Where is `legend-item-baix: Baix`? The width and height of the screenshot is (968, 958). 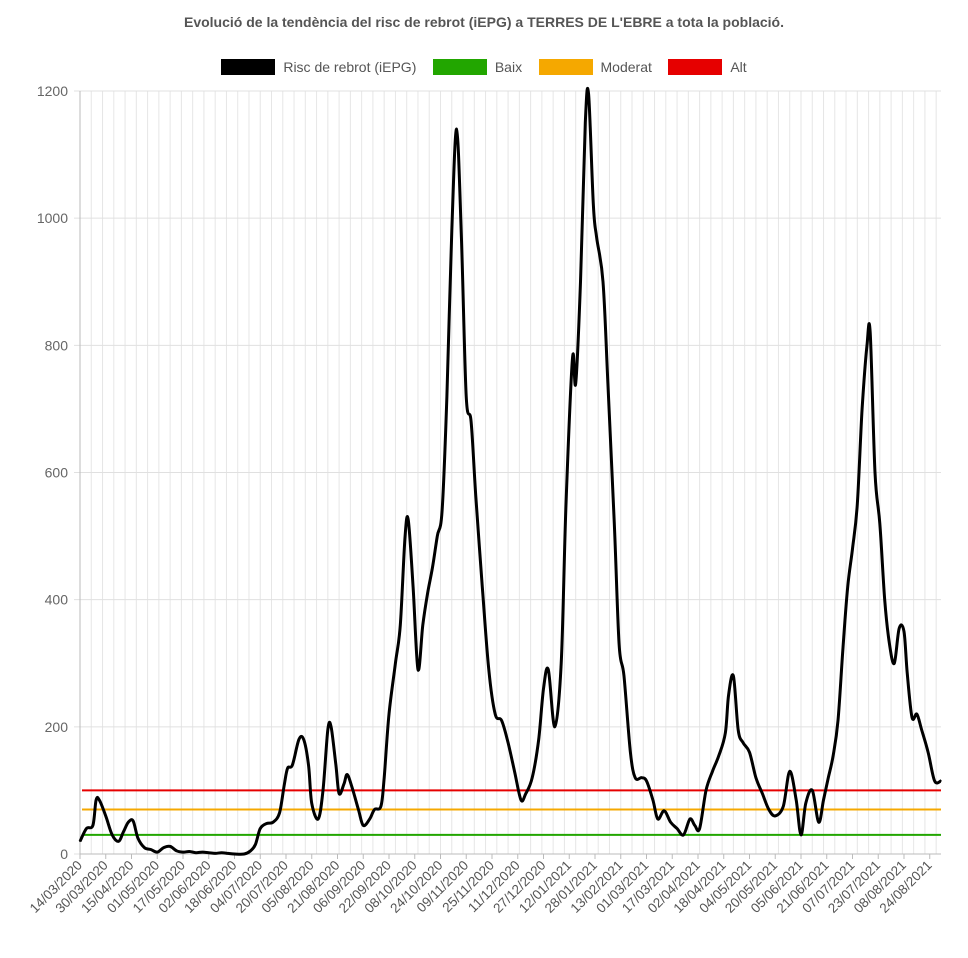
legend-item-baix: Baix is located at coordinates (477, 67).